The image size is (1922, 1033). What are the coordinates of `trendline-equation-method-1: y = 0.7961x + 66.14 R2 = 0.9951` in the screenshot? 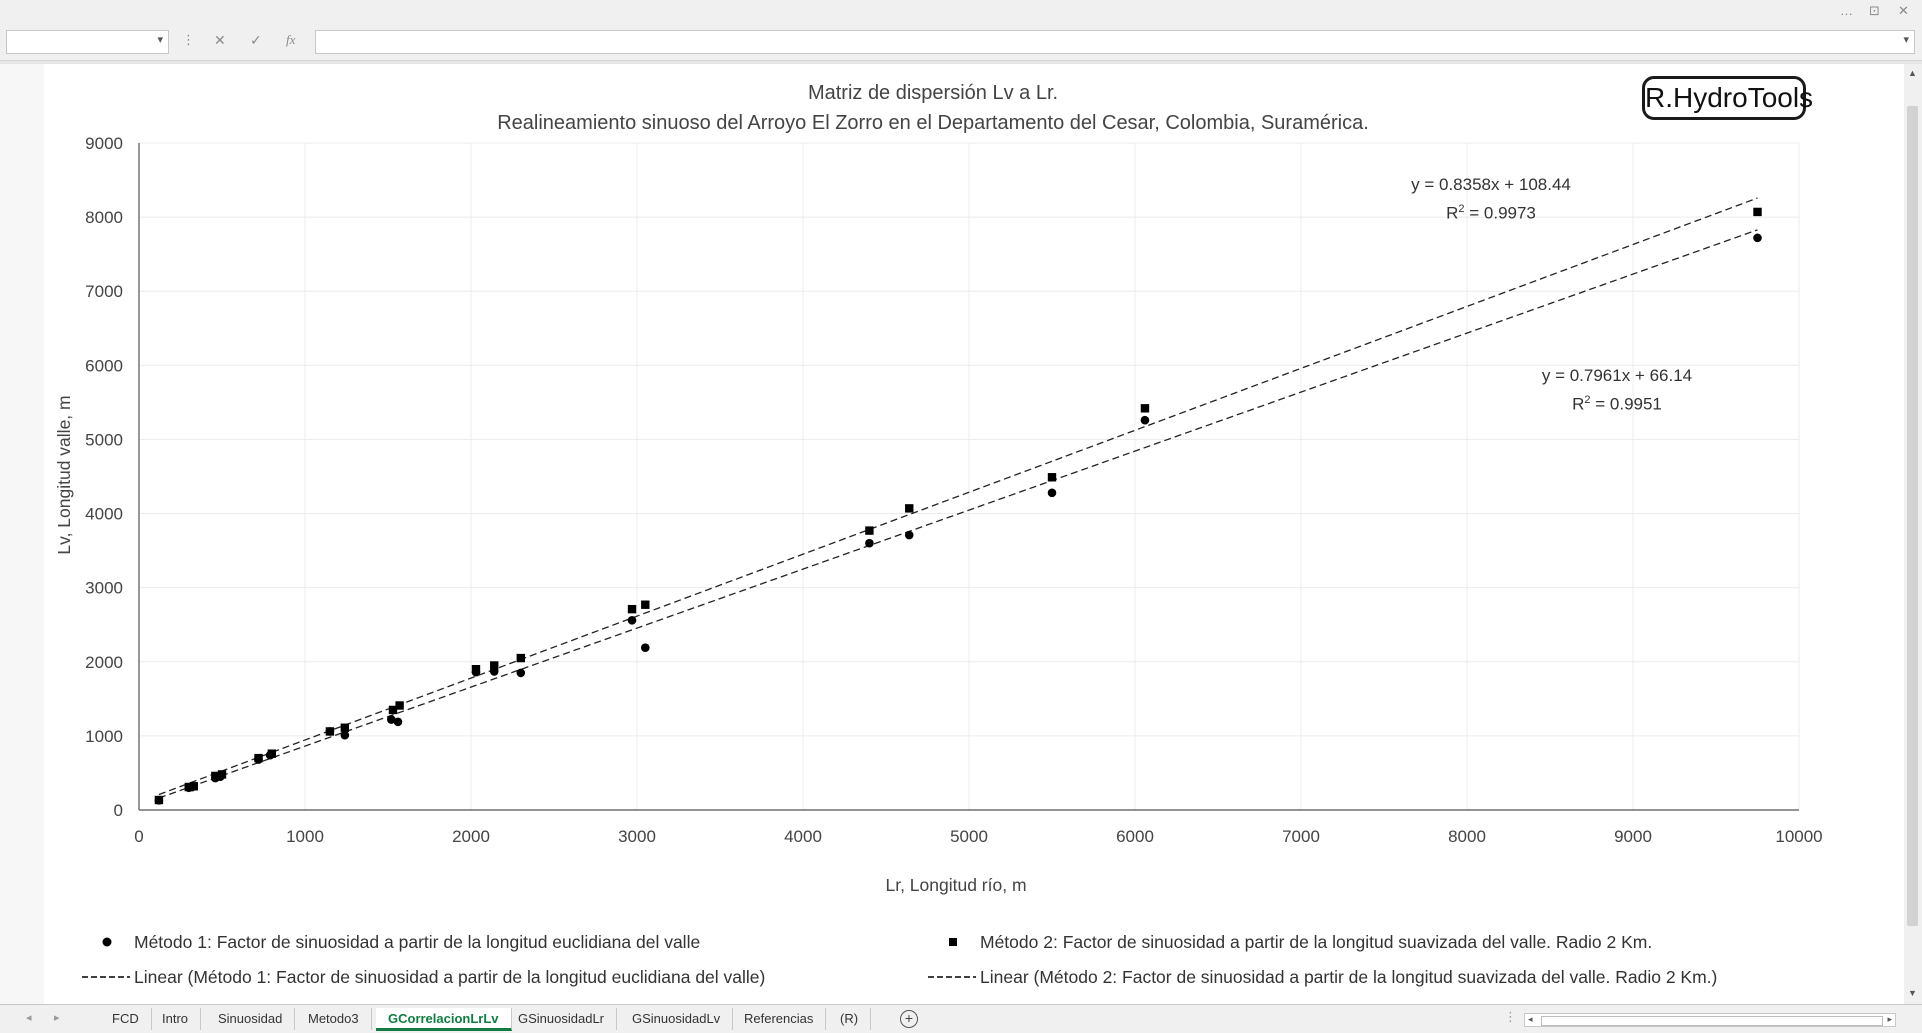 It's located at (1617, 390).